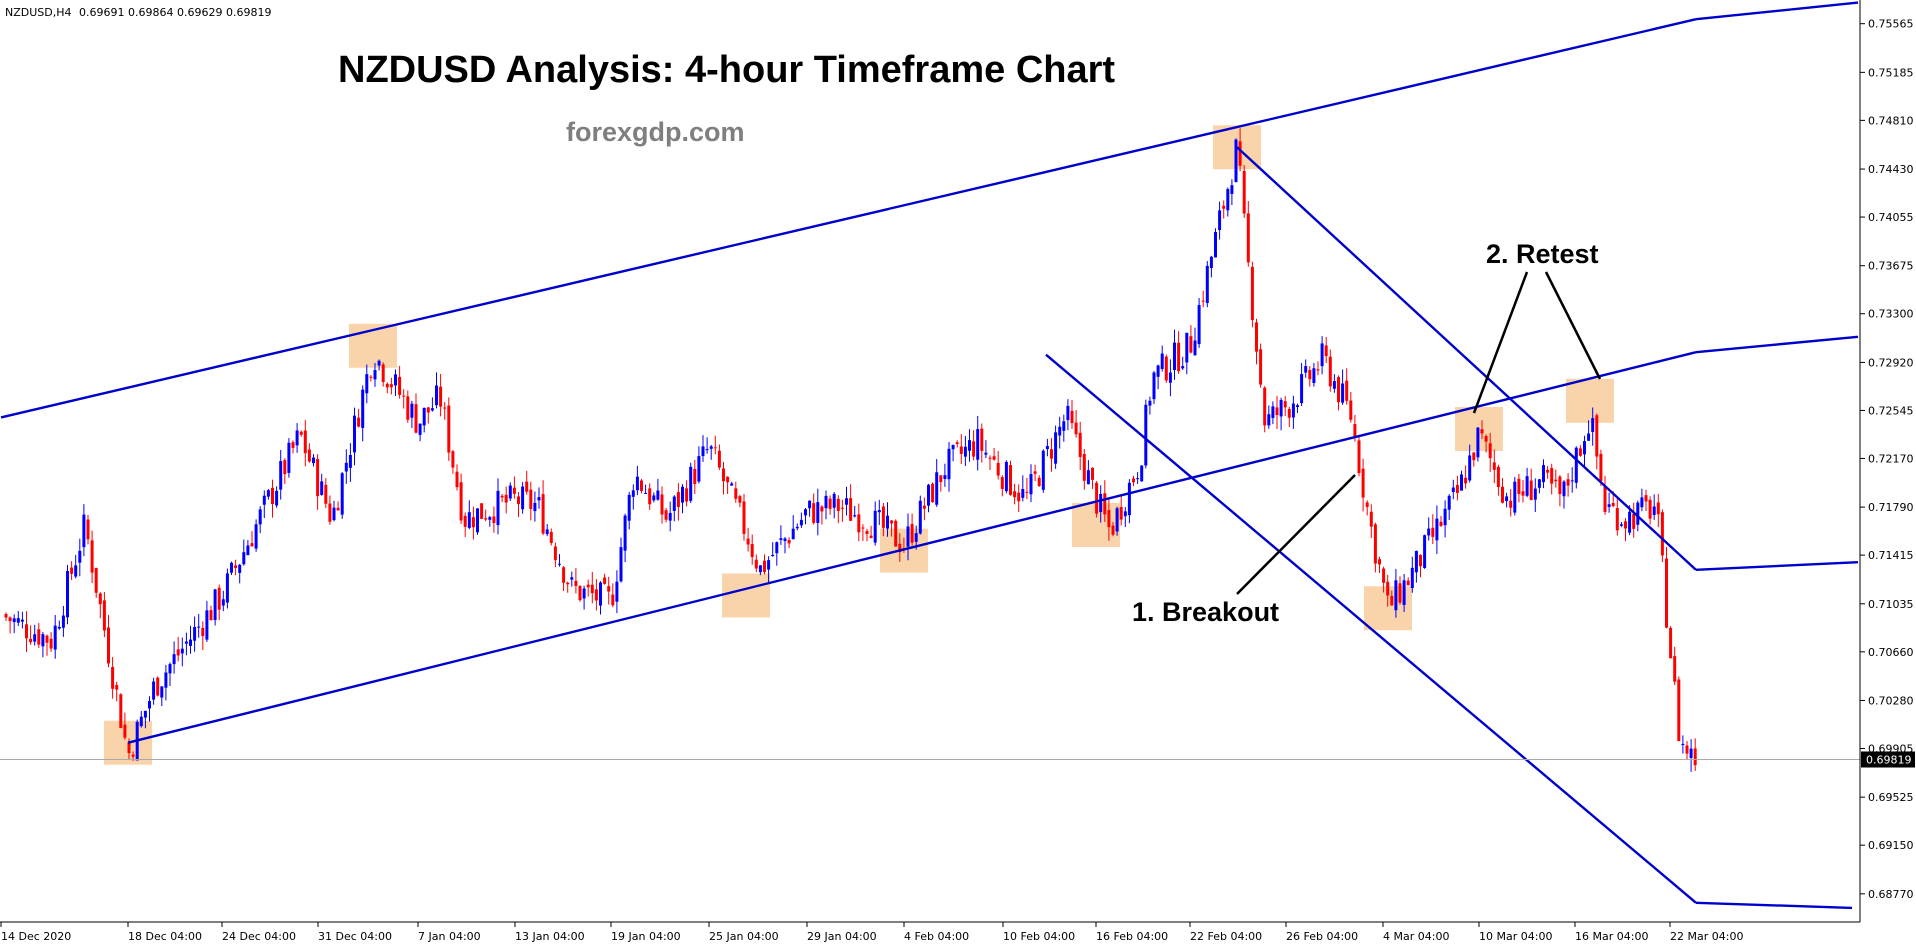 Image resolution: width=1916 pixels, height=946 pixels. What do you see at coordinates (1891, 72) in the screenshot?
I see `y-tick-label: 0.75185` at bounding box center [1891, 72].